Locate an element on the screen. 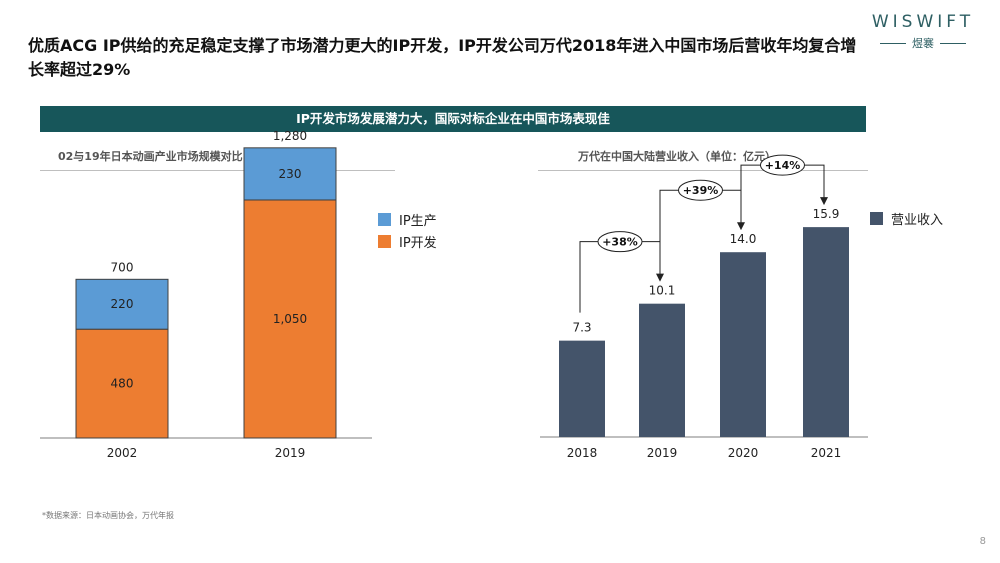 The width and height of the screenshot is (1000, 563). data-label-revenue-2018: 7.3 is located at coordinates (581, 328).